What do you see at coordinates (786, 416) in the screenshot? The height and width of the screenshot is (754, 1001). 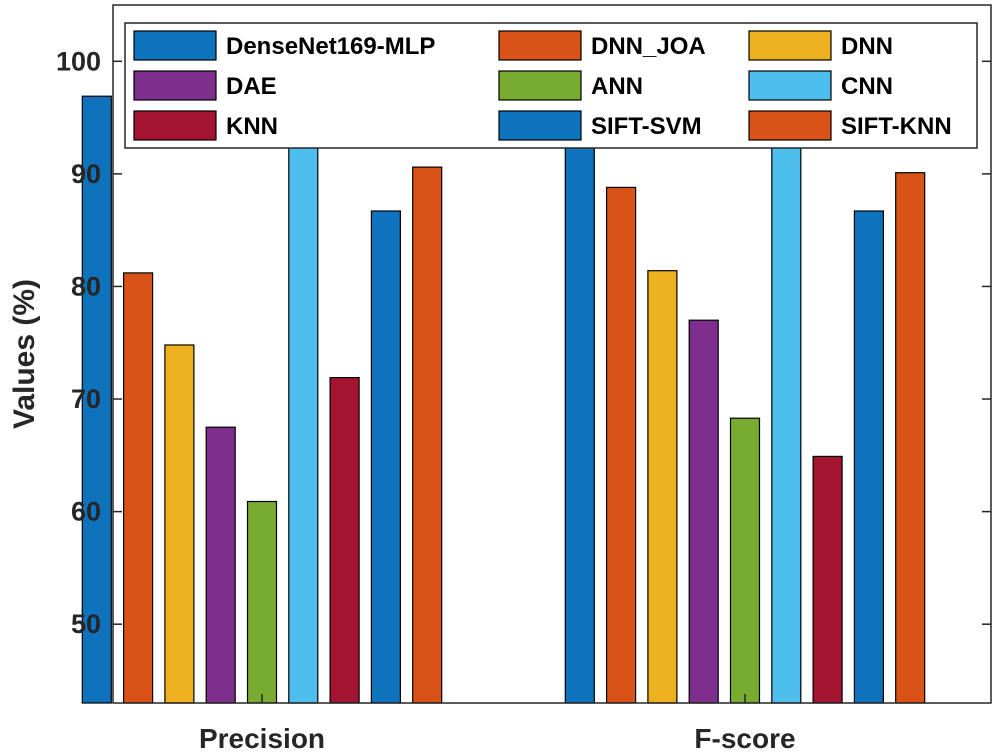 I see `bar-cnn-f-score` at bounding box center [786, 416].